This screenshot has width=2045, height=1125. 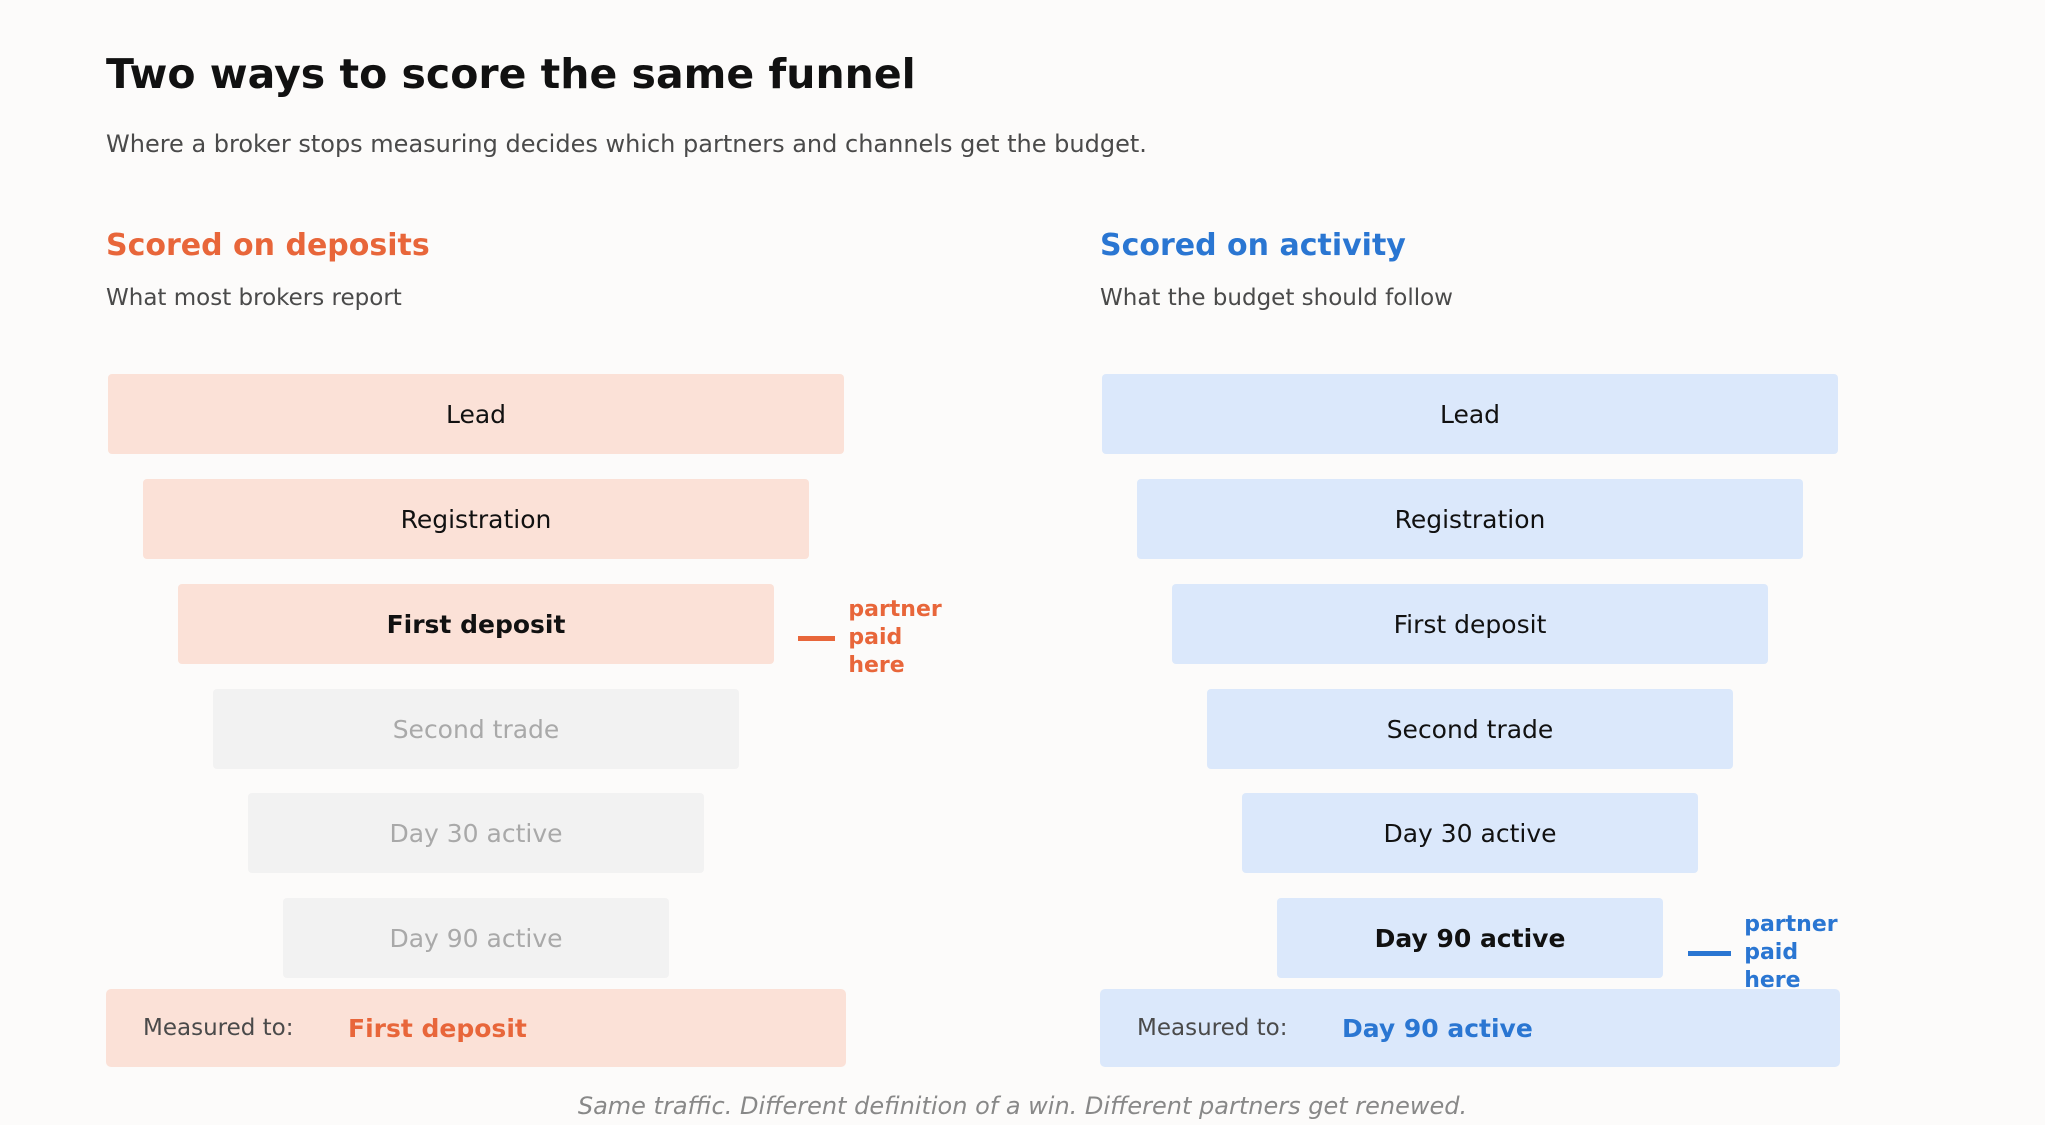 I want to click on measured-to-box: Measured to: First deposit, so click(x=476, y=1028).